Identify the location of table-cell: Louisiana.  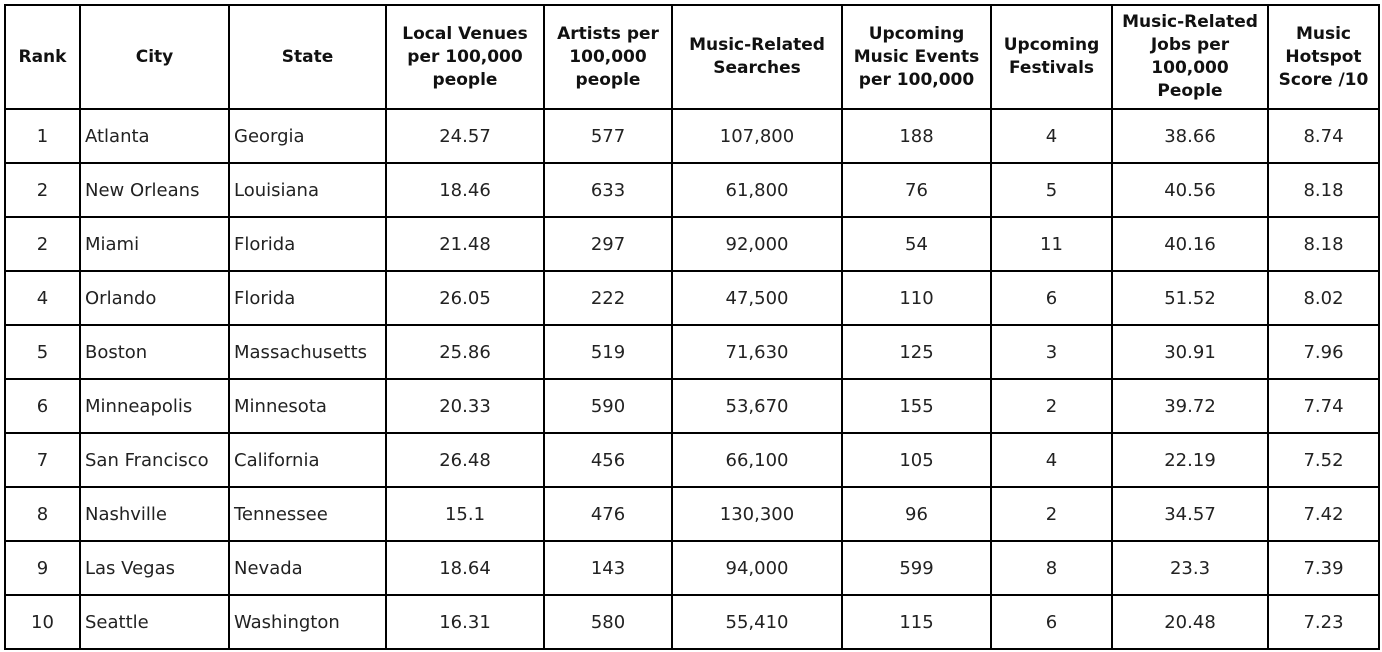
(307, 190).